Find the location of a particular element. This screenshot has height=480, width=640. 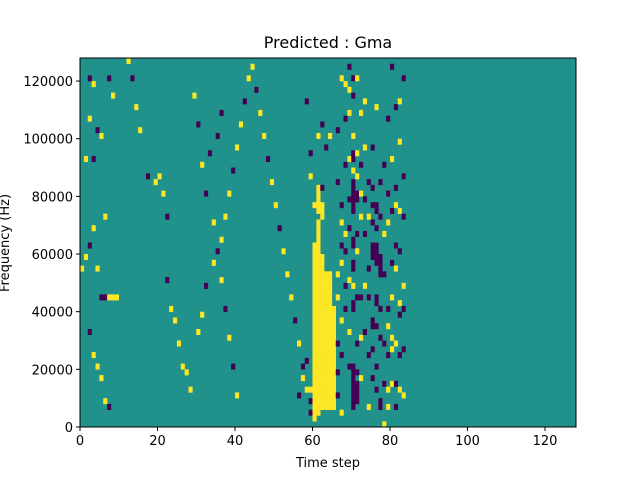

x-tick-label: 40 is located at coordinates (235, 441).